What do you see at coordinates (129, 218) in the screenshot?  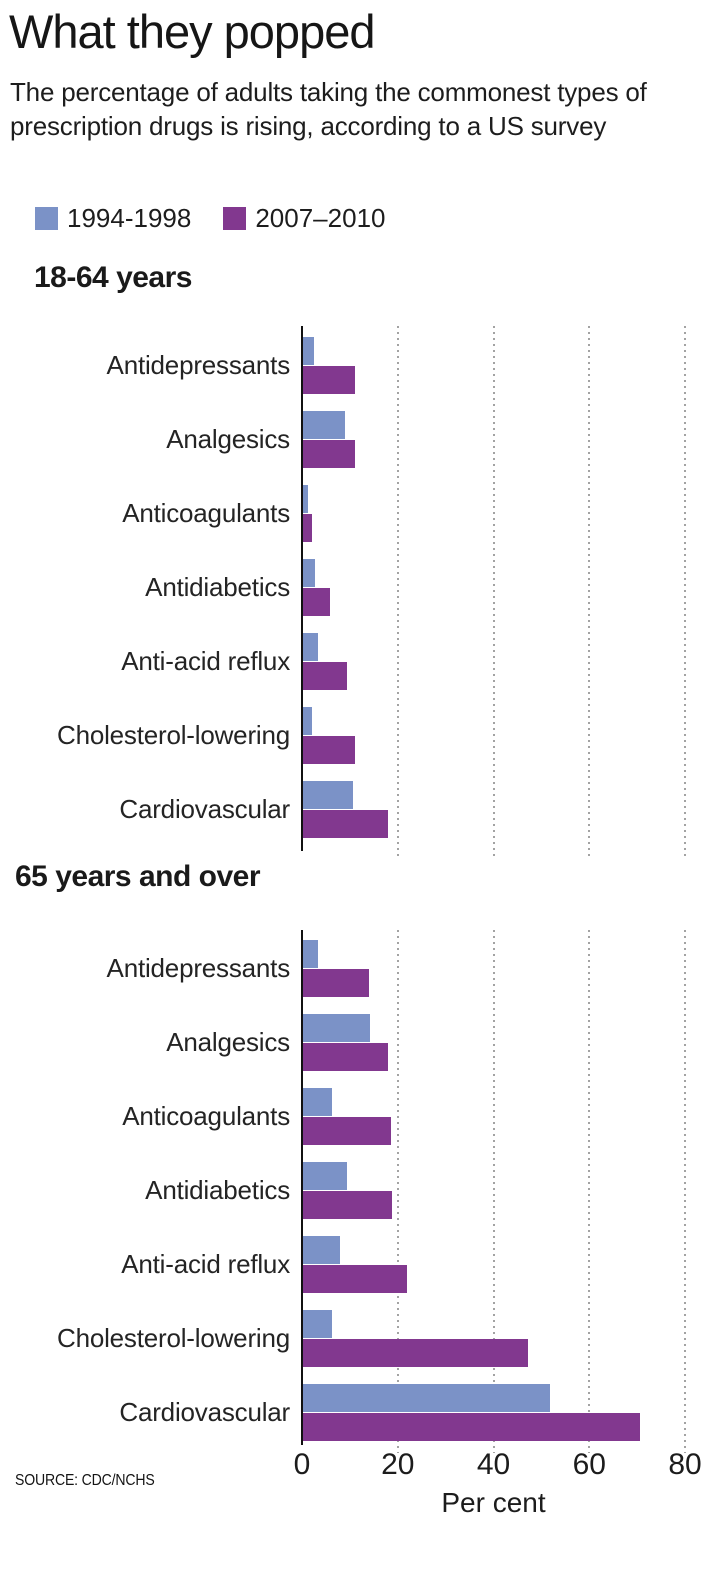 I see `legend-label-1994-1998: 1994-1998` at bounding box center [129, 218].